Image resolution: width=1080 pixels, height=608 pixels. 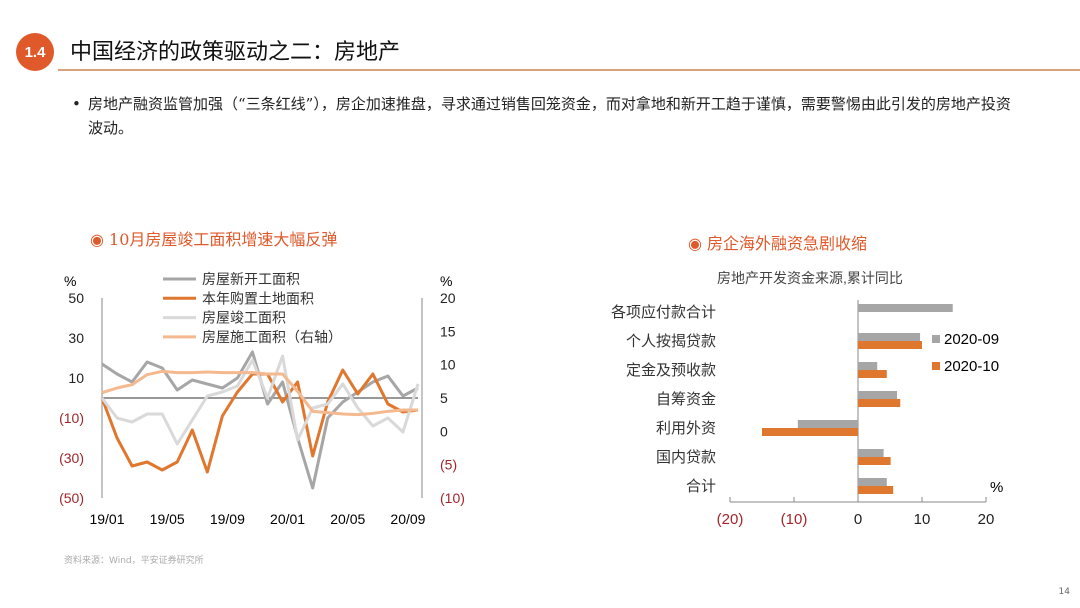 I want to click on right-tick-label: 0, so click(x=444, y=431).